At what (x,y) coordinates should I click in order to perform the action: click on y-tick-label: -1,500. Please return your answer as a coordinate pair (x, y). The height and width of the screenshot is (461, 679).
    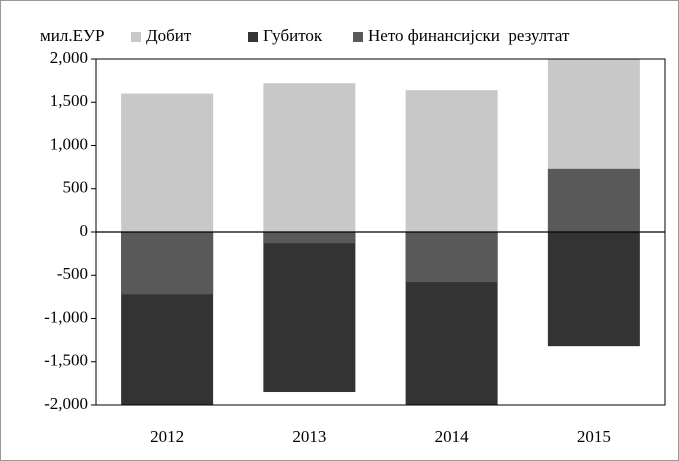
    Looking at the image, I should click on (66, 360).